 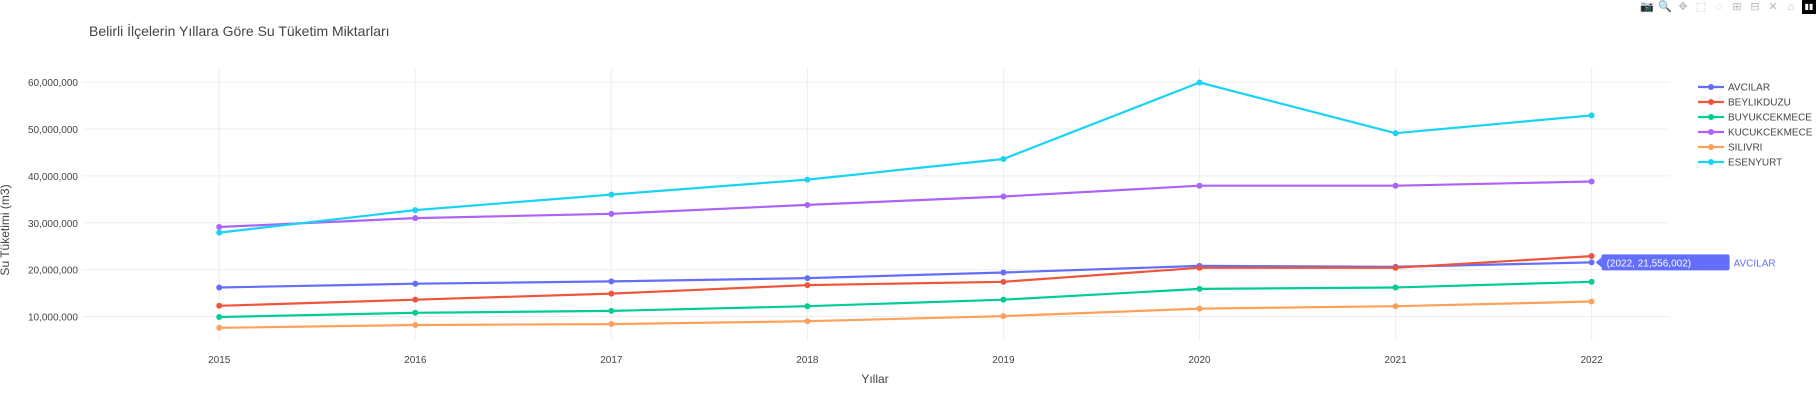 I want to click on legend-item-esenyurt: ESENYURT, so click(x=1740, y=163).